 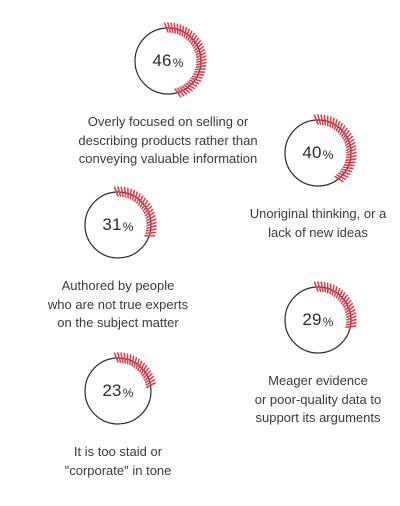 I want to click on donut-ring: 40%, so click(x=320, y=151).